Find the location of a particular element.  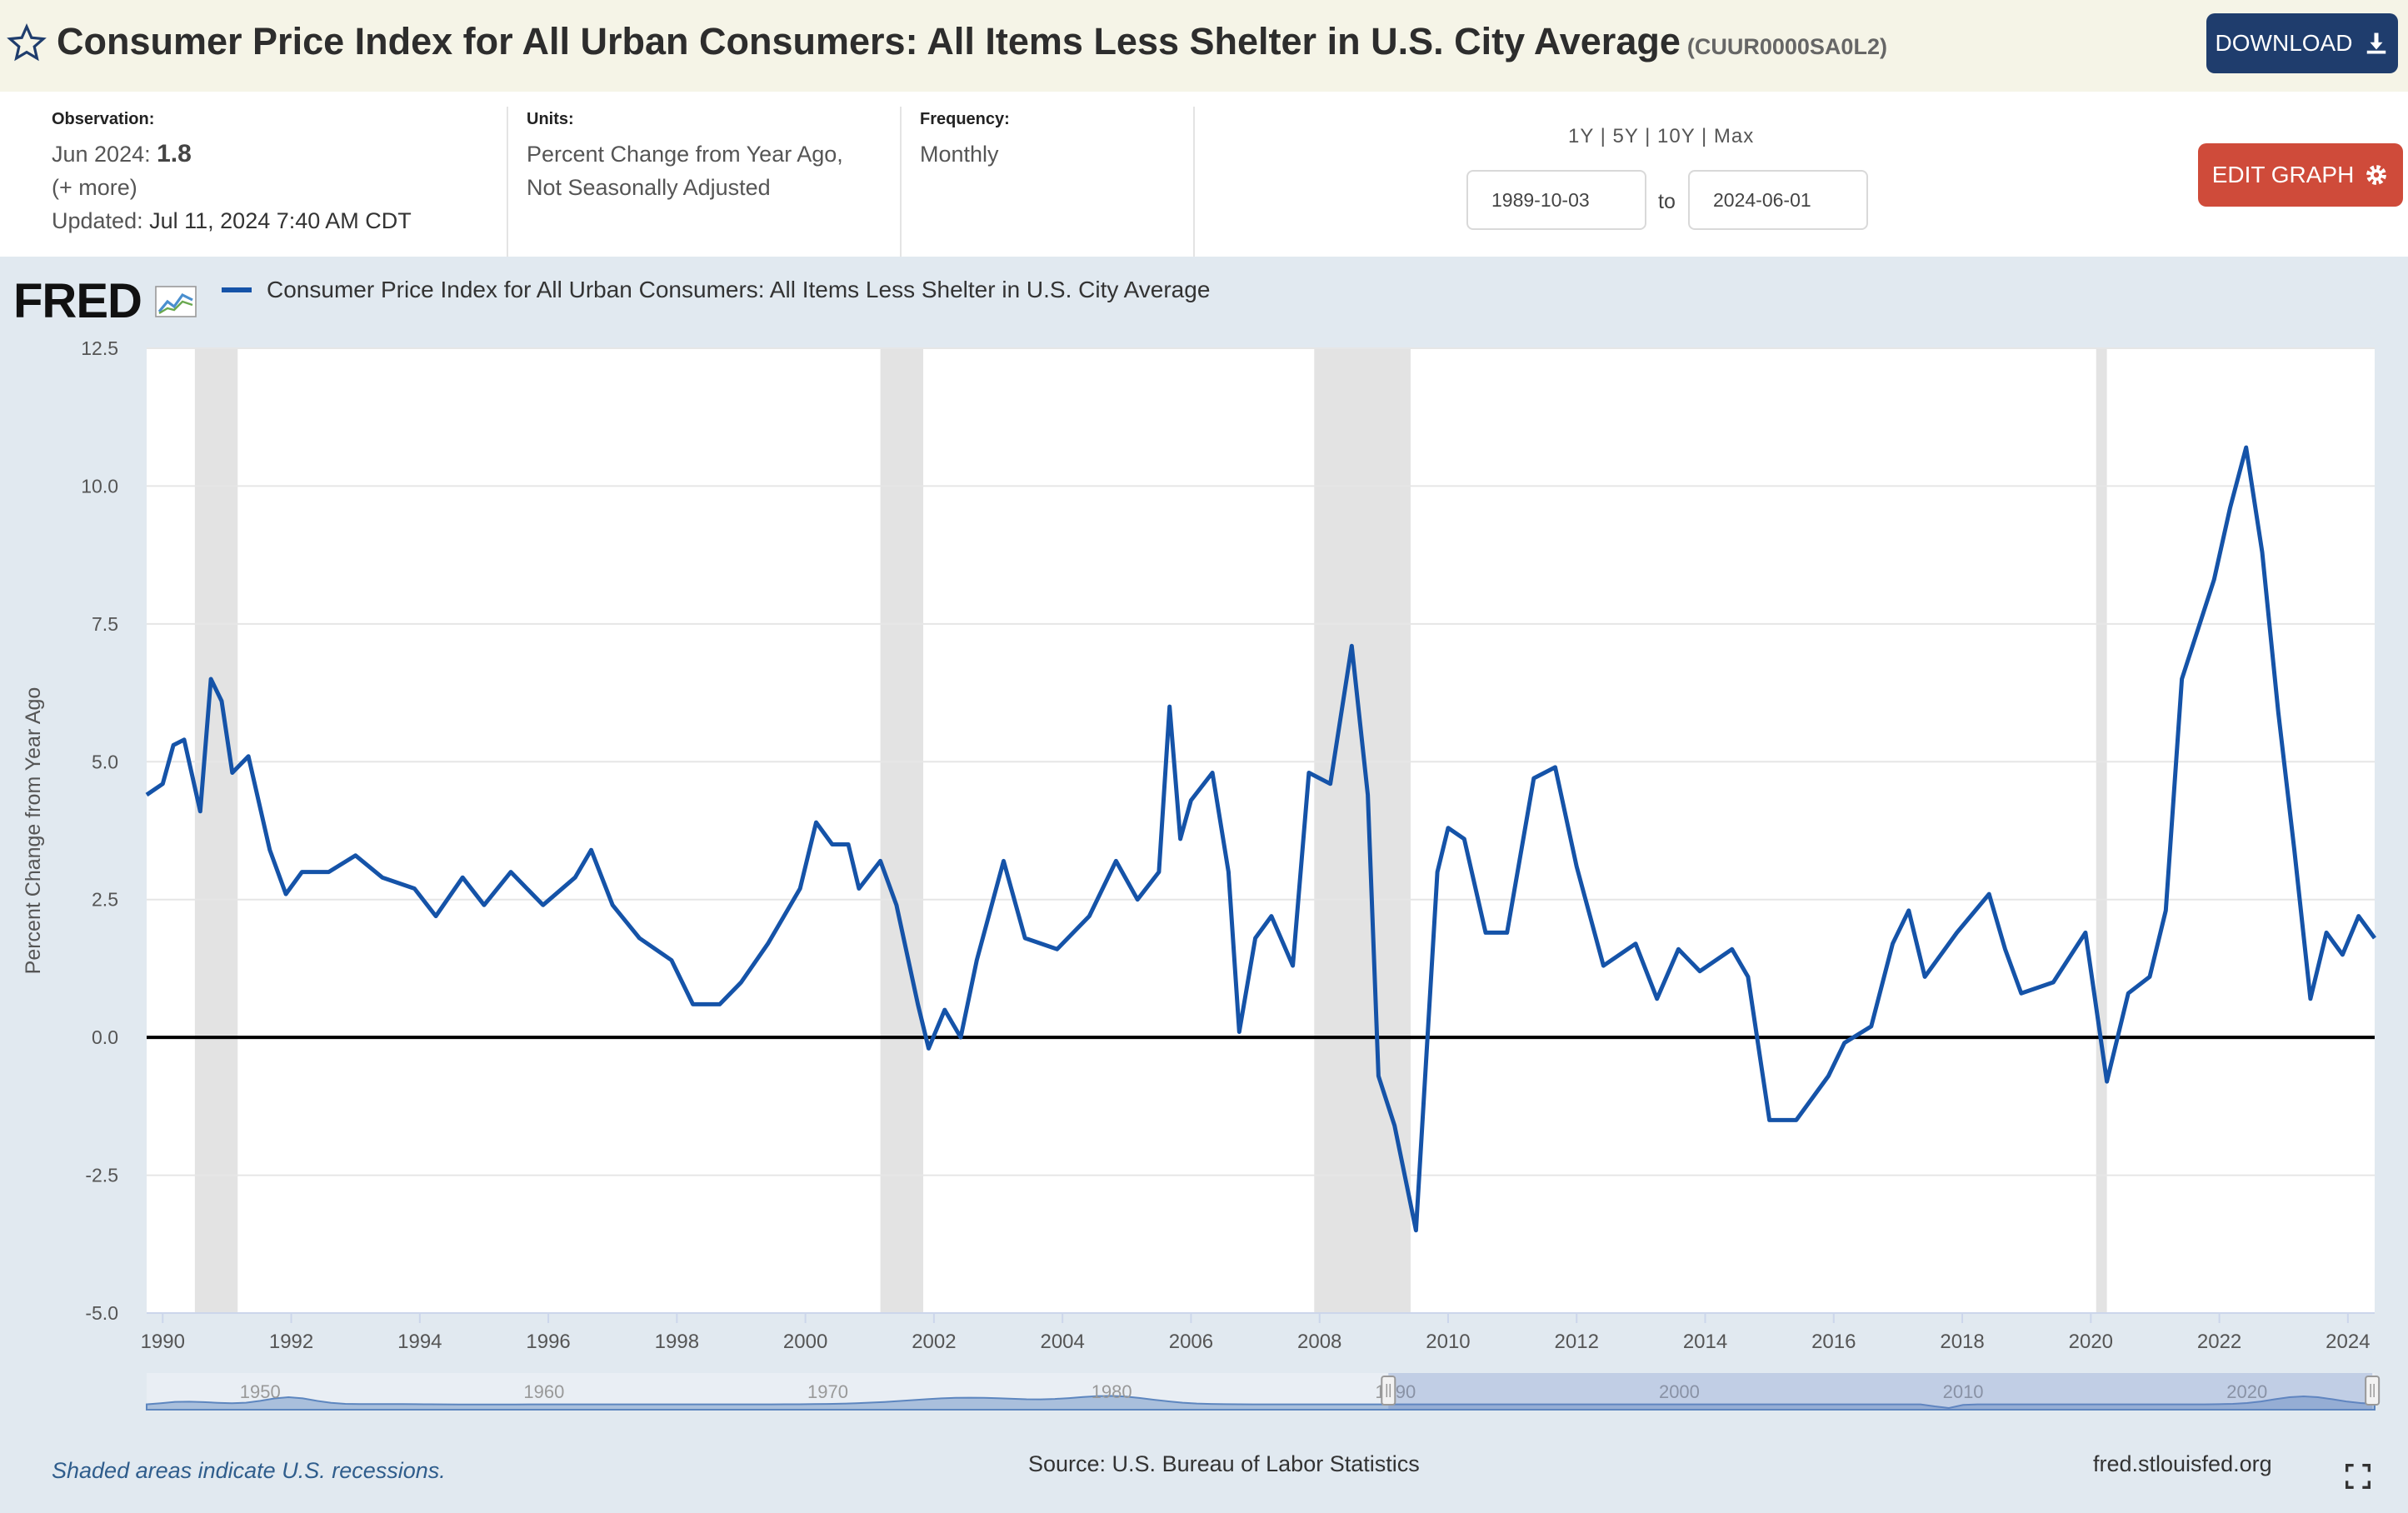

observation-label: Observation: is located at coordinates (103, 119).